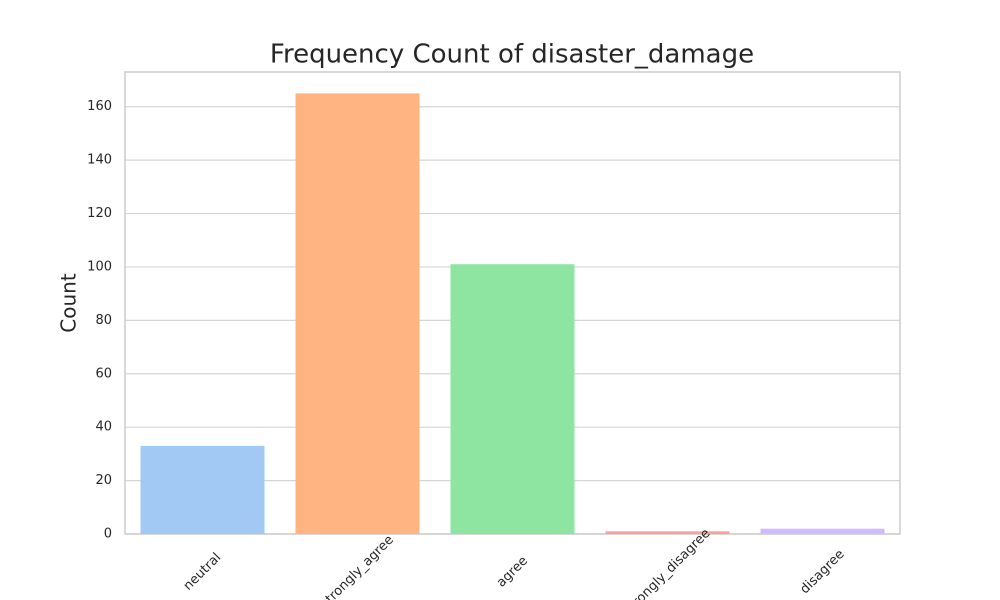  I want to click on y-tick-label: 100, so click(99, 266).